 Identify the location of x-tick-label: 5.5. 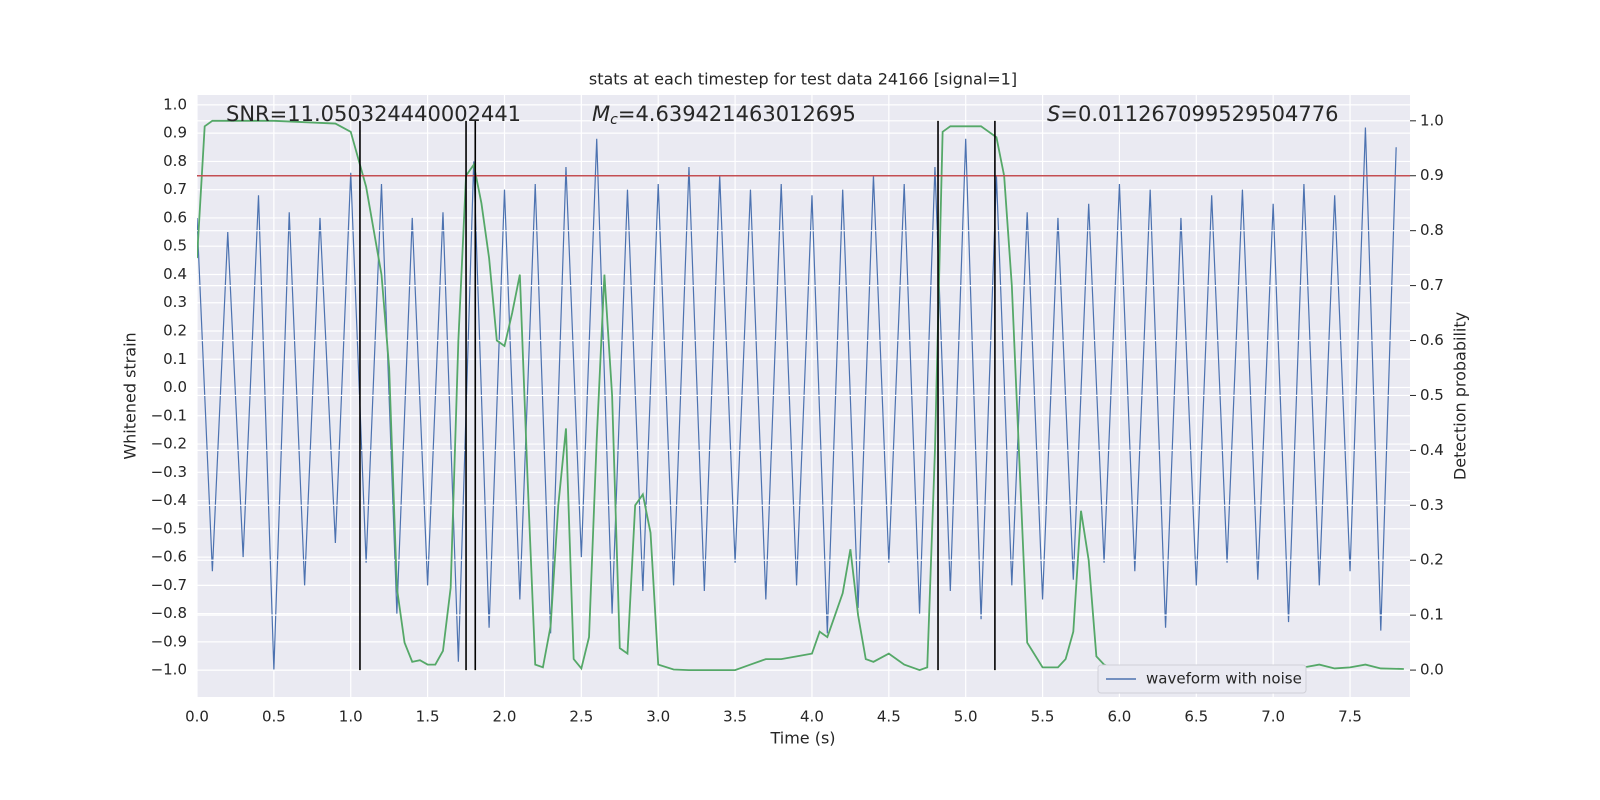
(1043, 717).